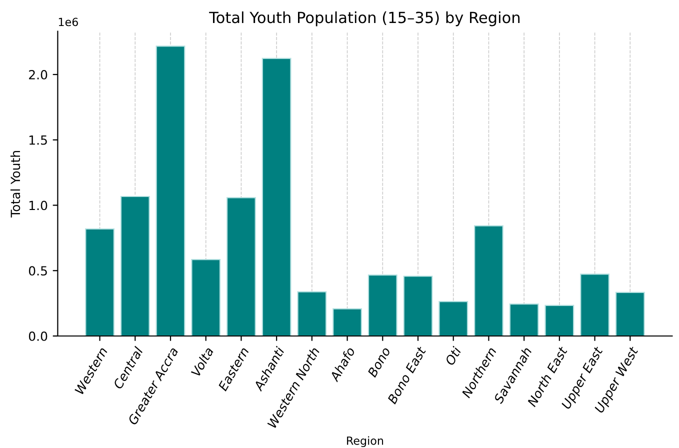 Image resolution: width=679 pixels, height=448 pixels. What do you see at coordinates (15, 184) in the screenshot?
I see `y-axis-title: Total Youth` at bounding box center [15, 184].